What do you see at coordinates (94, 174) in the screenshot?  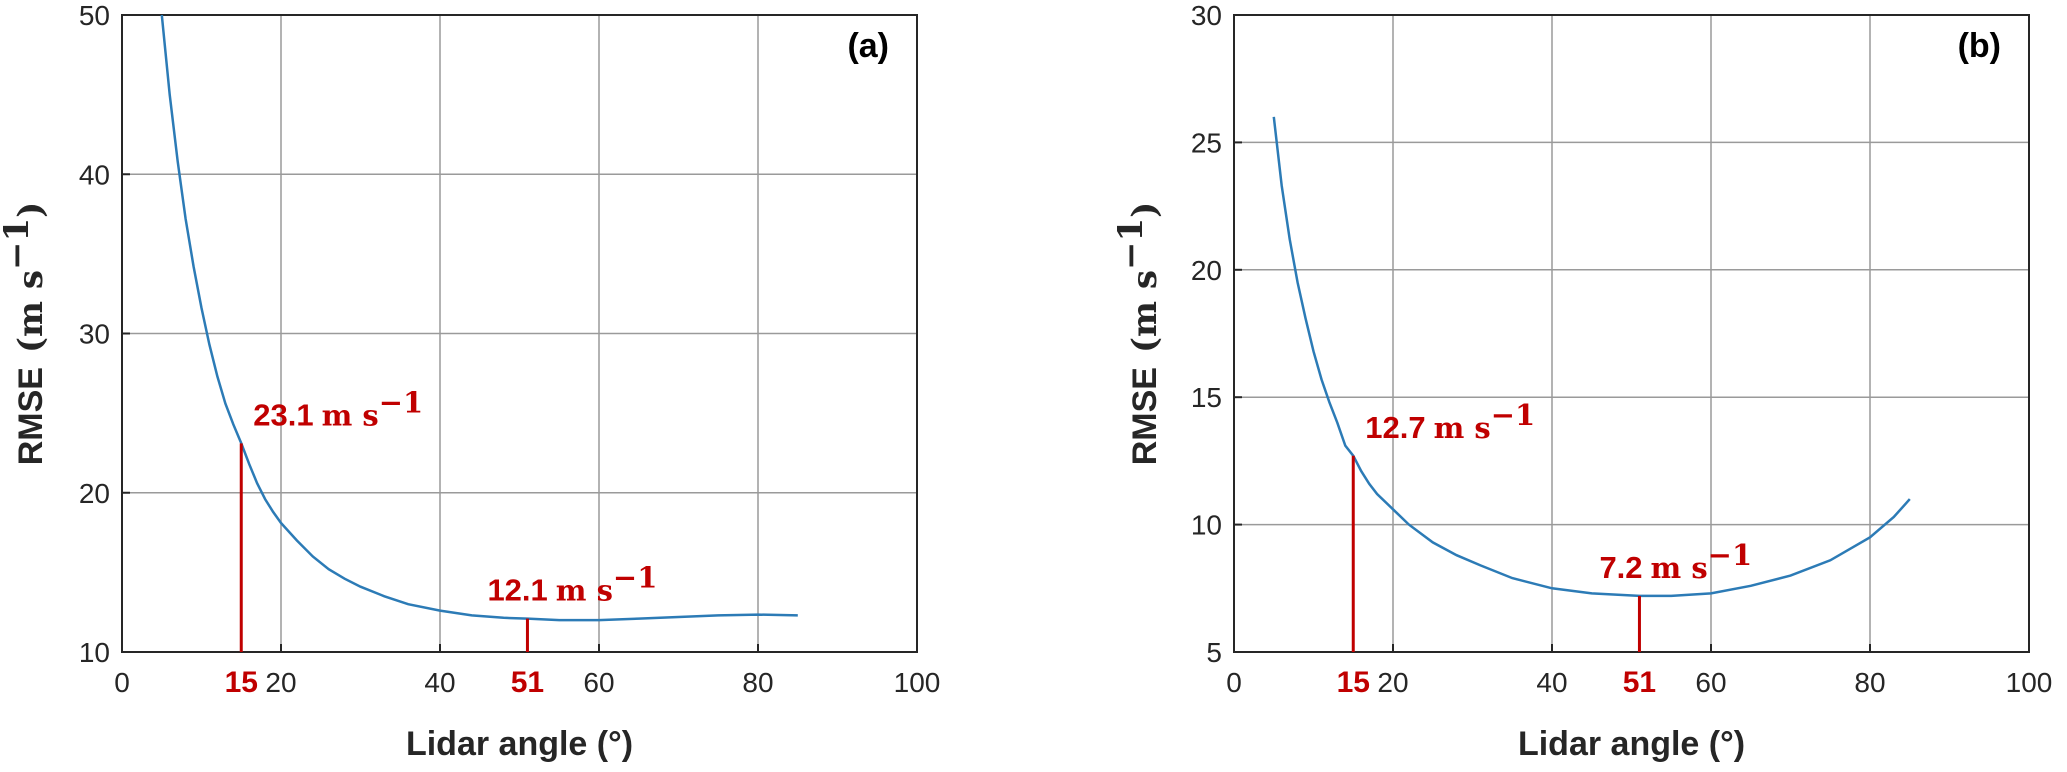 I see `y-tick-label: 40` at bounding box center [94, 174].